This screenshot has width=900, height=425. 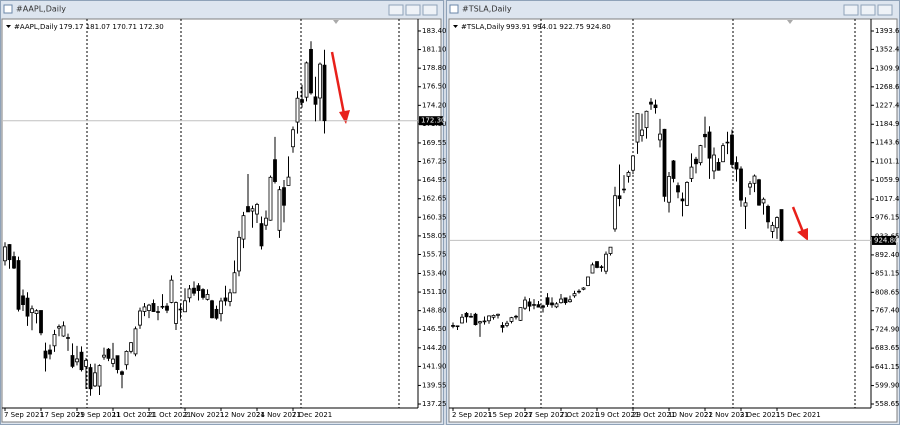 I want to click on y-tick-label: 1268.65, so click(x=887, y=87).